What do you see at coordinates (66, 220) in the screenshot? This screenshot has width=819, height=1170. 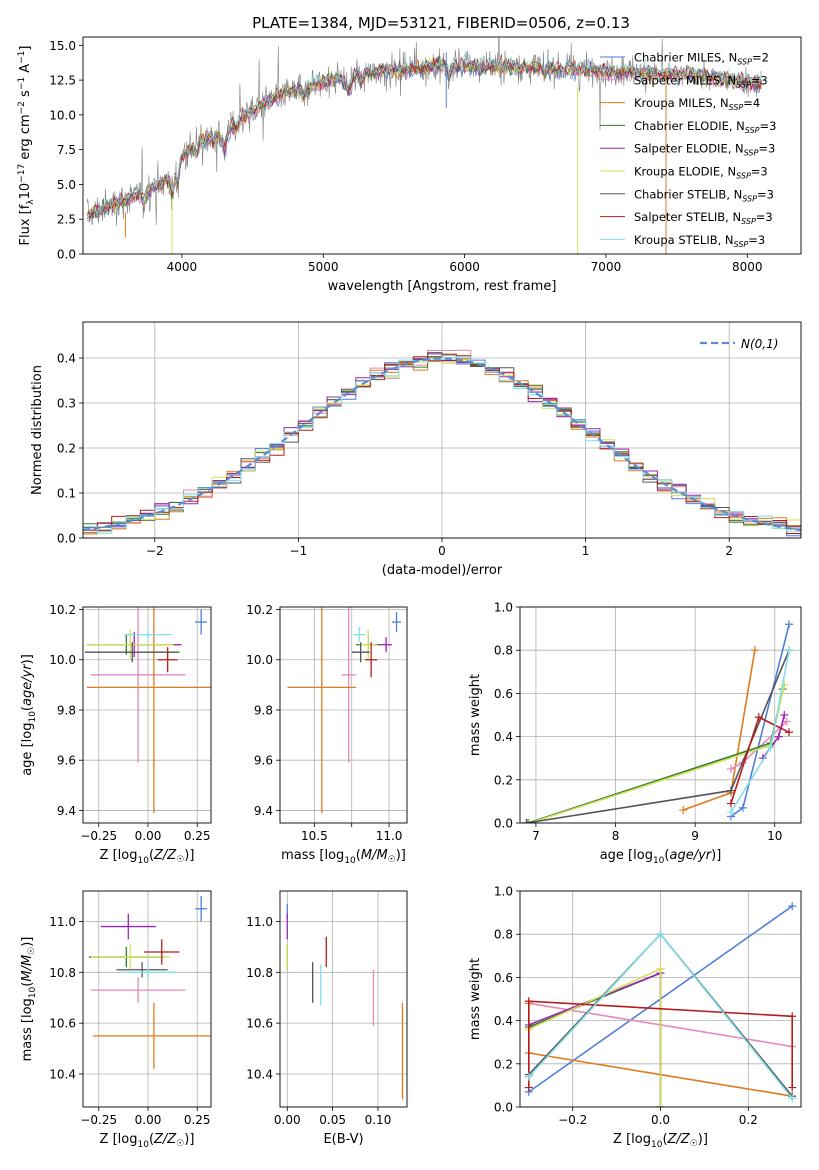 I see `y-tick-label: 2.5` at bounding box center [66, 220].